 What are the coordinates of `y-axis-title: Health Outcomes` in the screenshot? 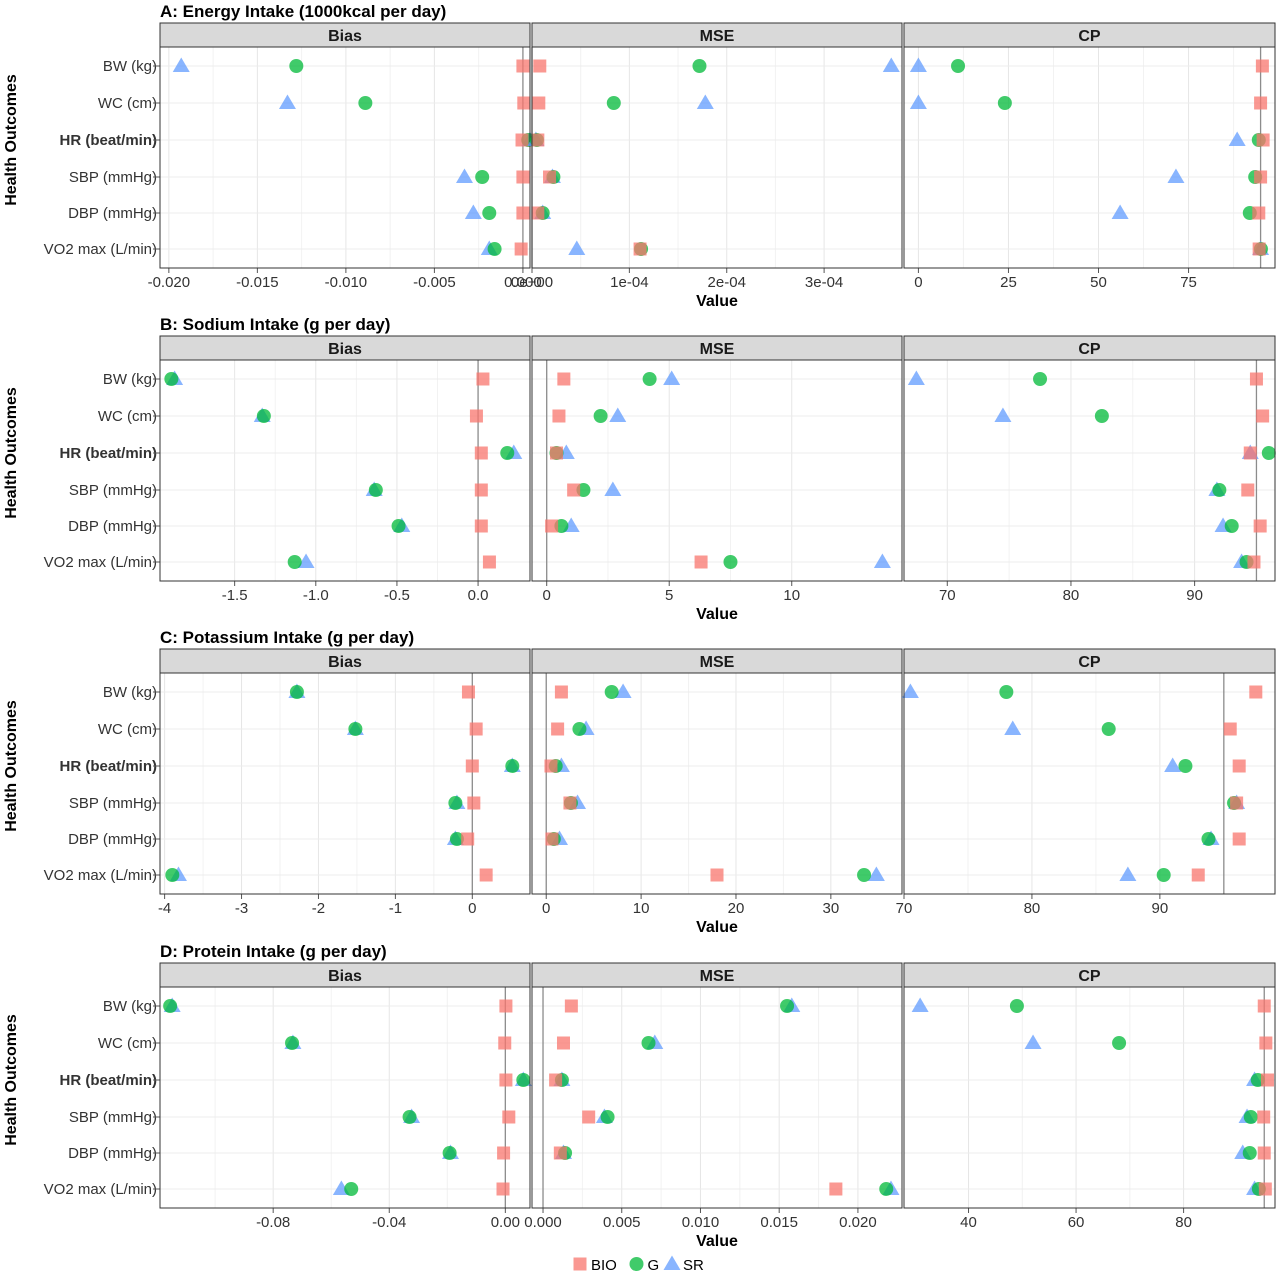 It's located at (11, 453).